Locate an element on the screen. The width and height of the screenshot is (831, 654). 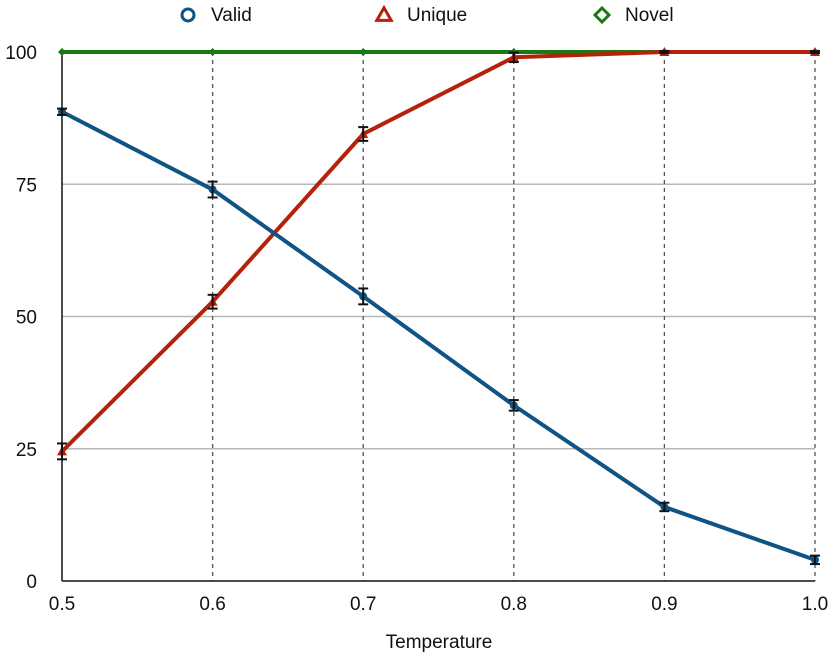
x-tick-label: 0.5 is located at coordinates (62, 604).